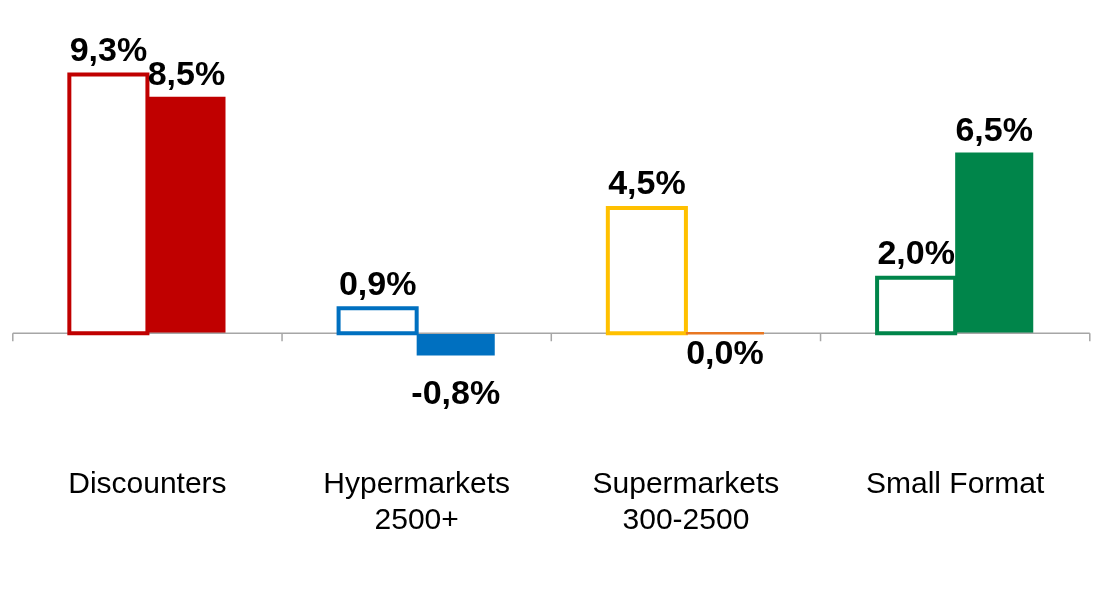 This screenshot has width=1114, height=609. Describe the element at coordinates (147, 483) in the screenshot. I see `x-tick-label: Discounters` at that location.